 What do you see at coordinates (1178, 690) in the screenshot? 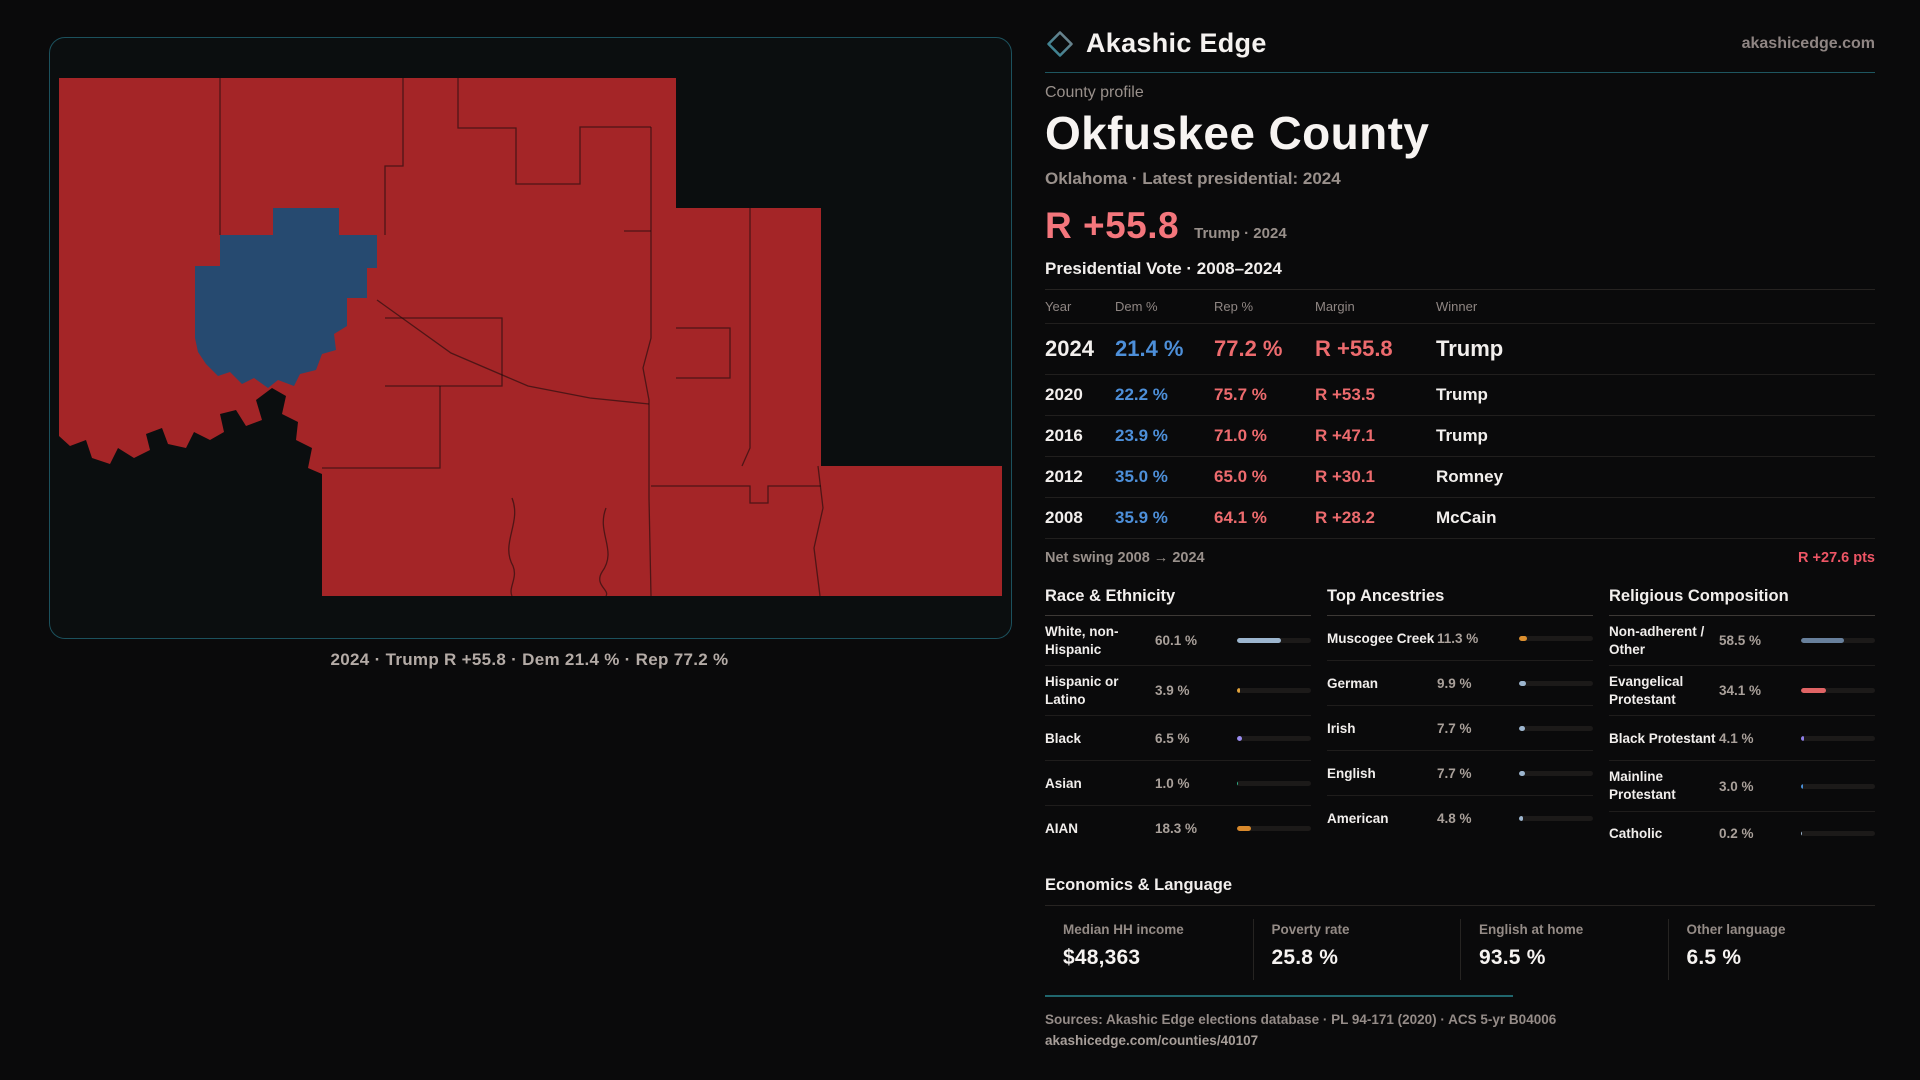
I see `demo-row: Hispanic or Latino 3.9 %` at bounding box center [1178, 690].